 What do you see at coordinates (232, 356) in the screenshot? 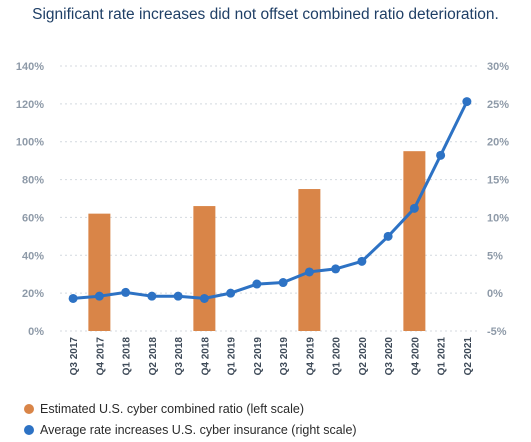
I see `x-axis-tick-label: Q1 2019` at bounding box center [232, 356].